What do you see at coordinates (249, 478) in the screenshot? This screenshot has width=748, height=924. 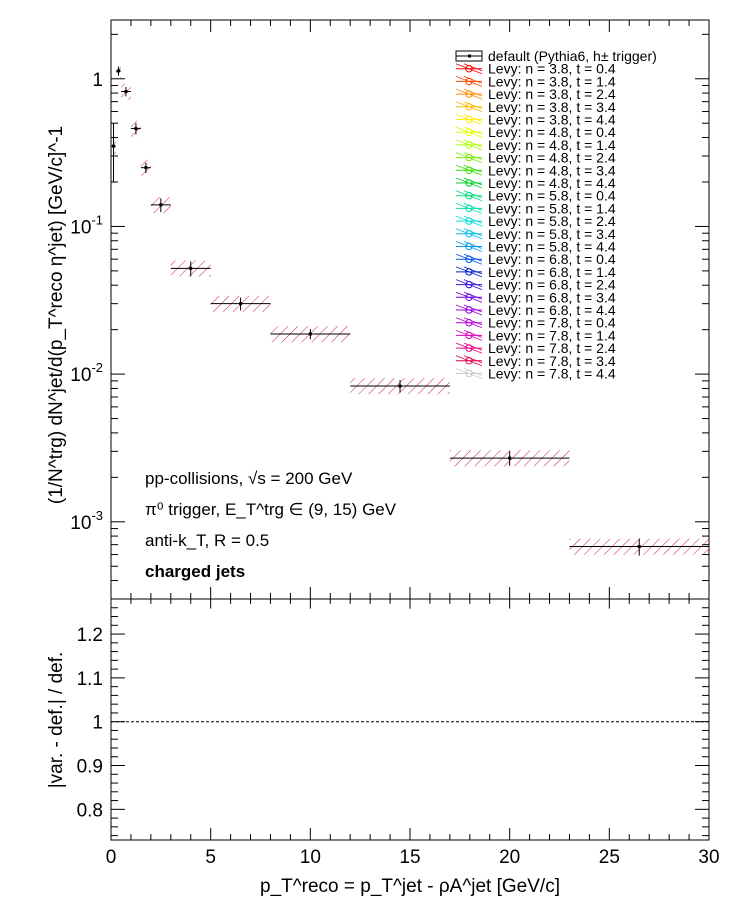 I see `annotation-collisions: pp-collisions, √s = 200 GeV` at bounding box center [249, 478].